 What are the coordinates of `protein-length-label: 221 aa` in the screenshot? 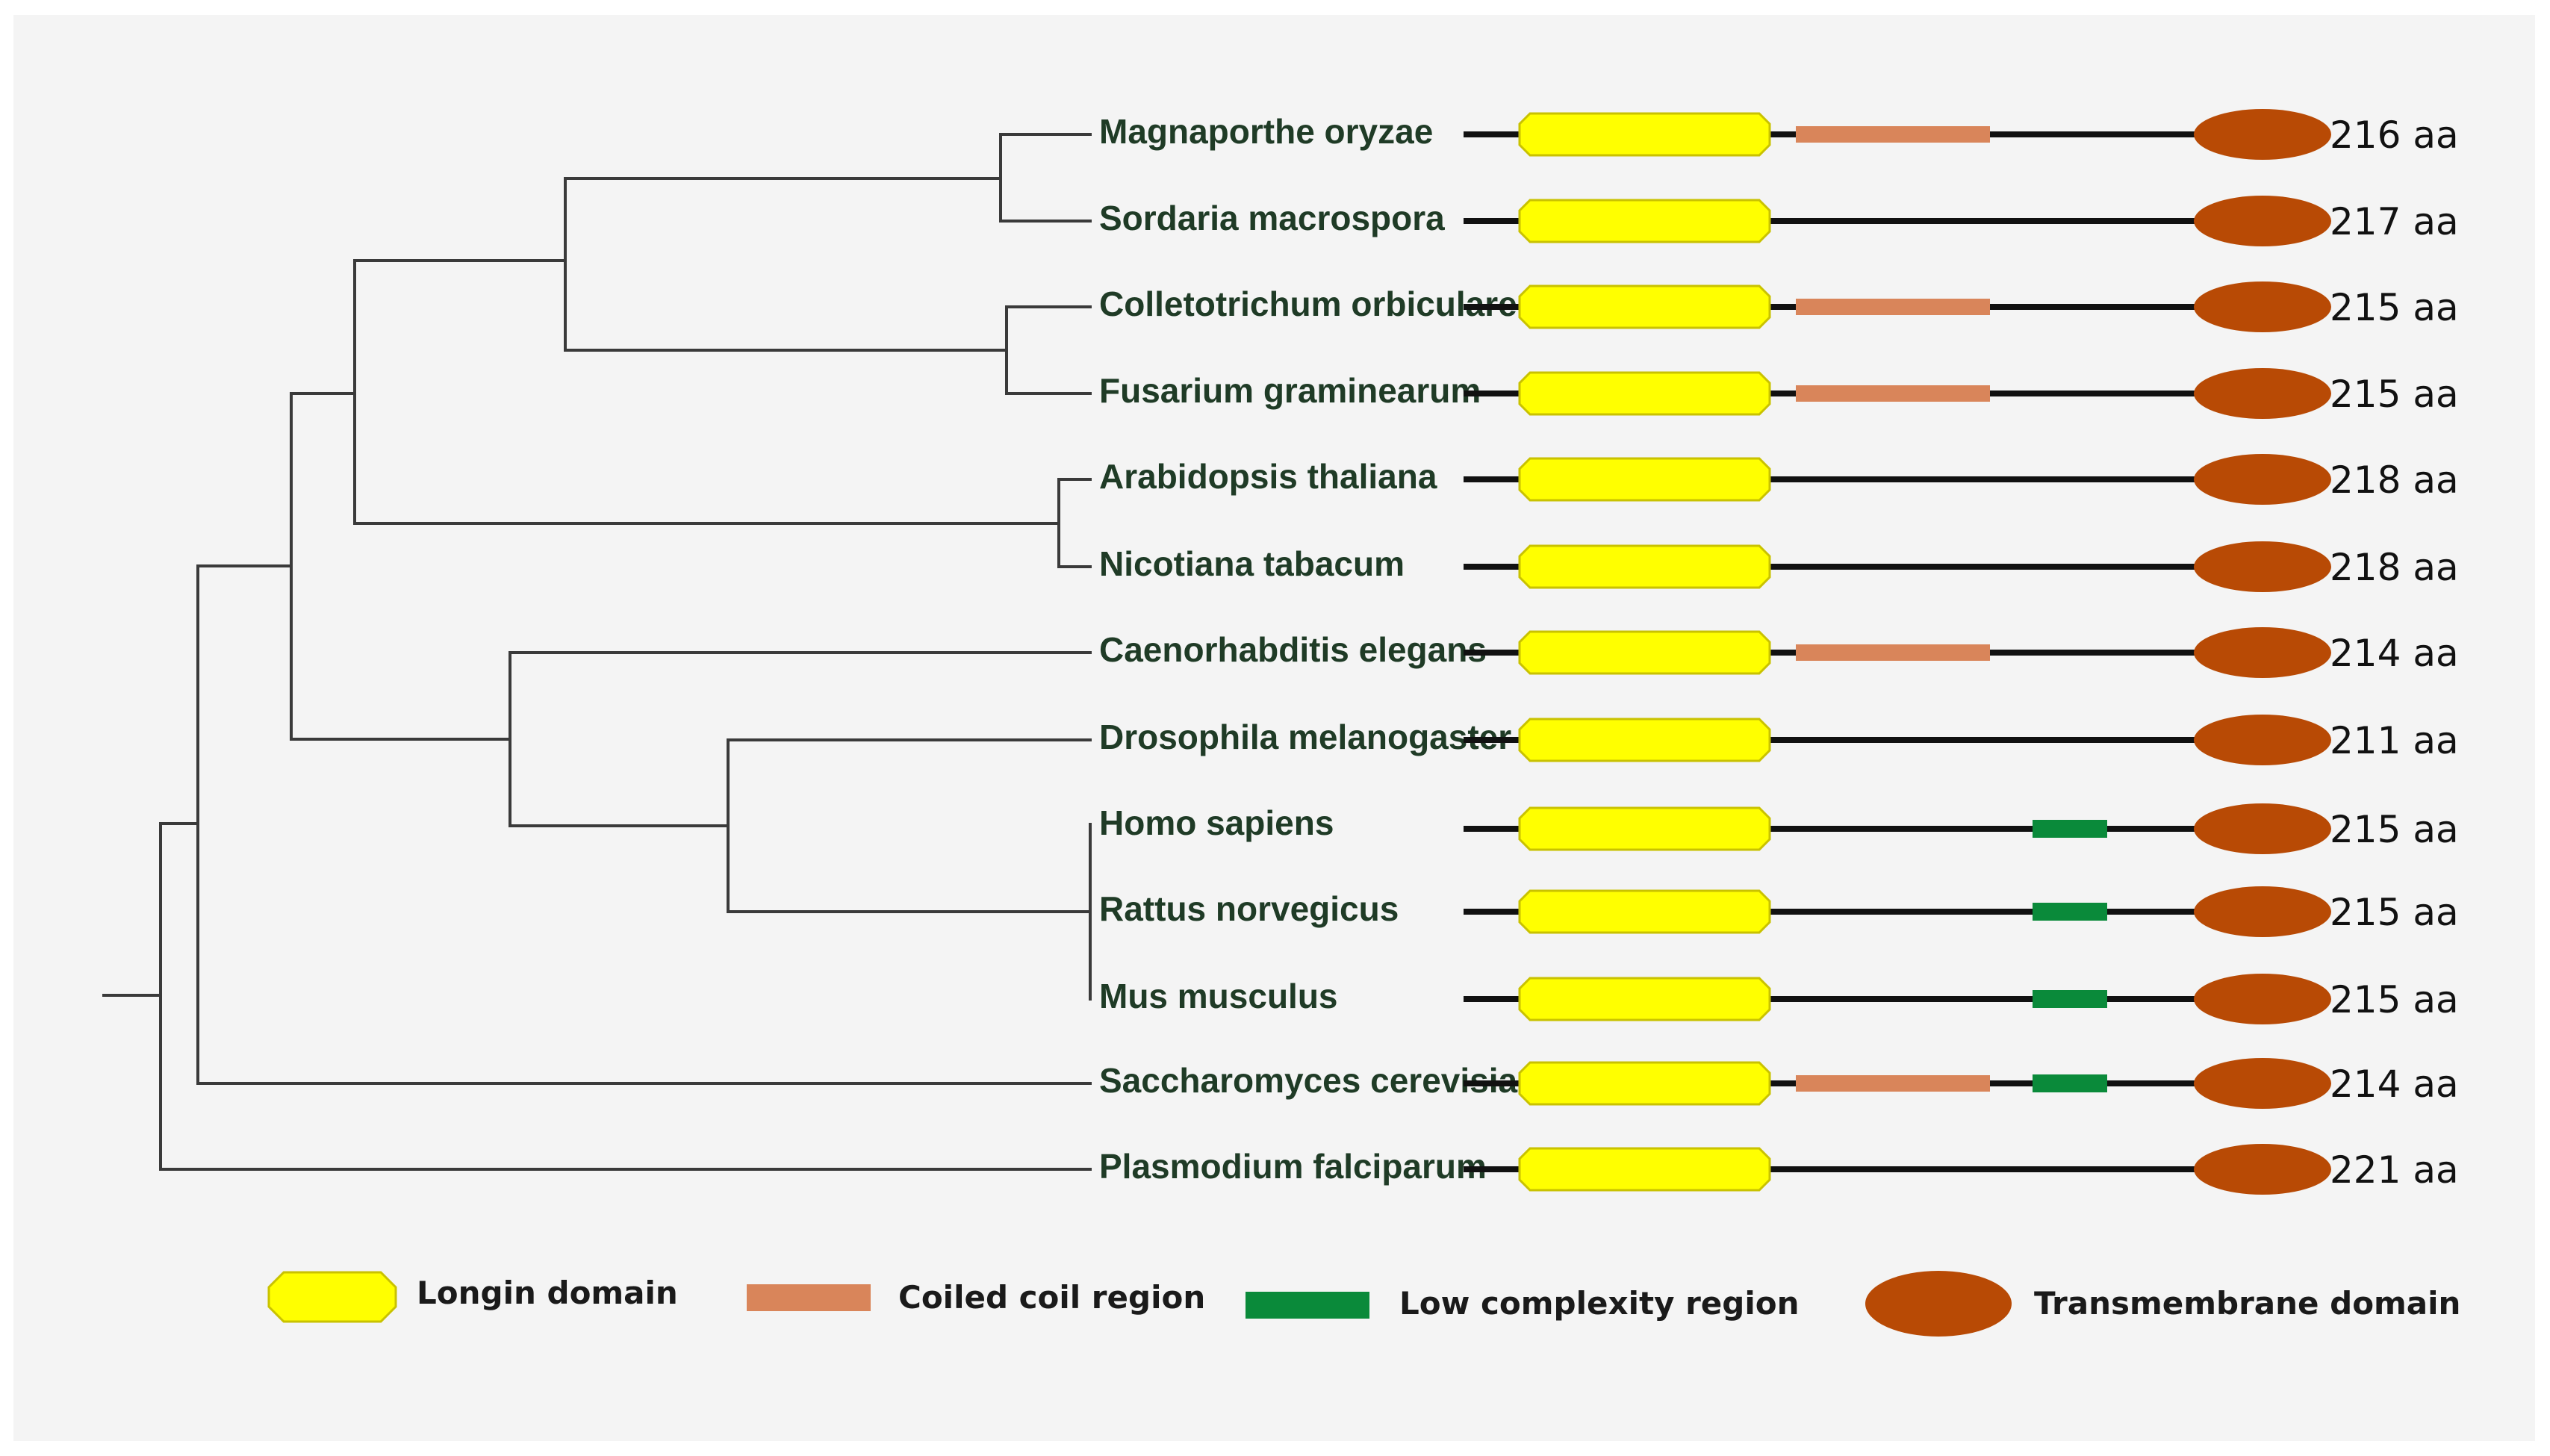 It's located at (2394, 1170).